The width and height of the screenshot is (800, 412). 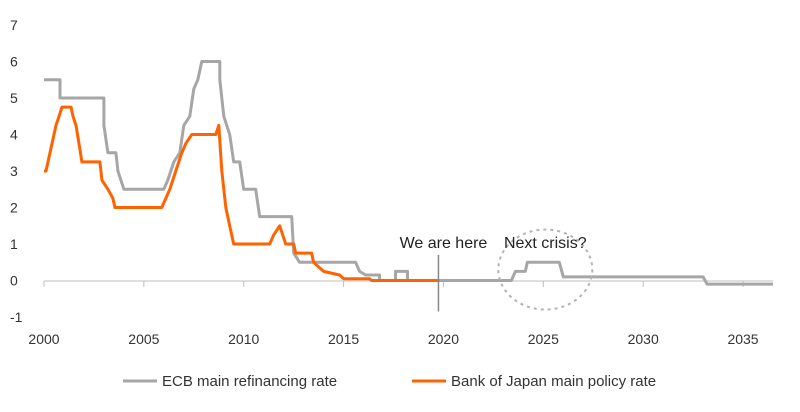 What do you see at coordinates (343, 339) in the screenshot?
I see `x-tick-label: 2015` at bounding box center [343, 339].